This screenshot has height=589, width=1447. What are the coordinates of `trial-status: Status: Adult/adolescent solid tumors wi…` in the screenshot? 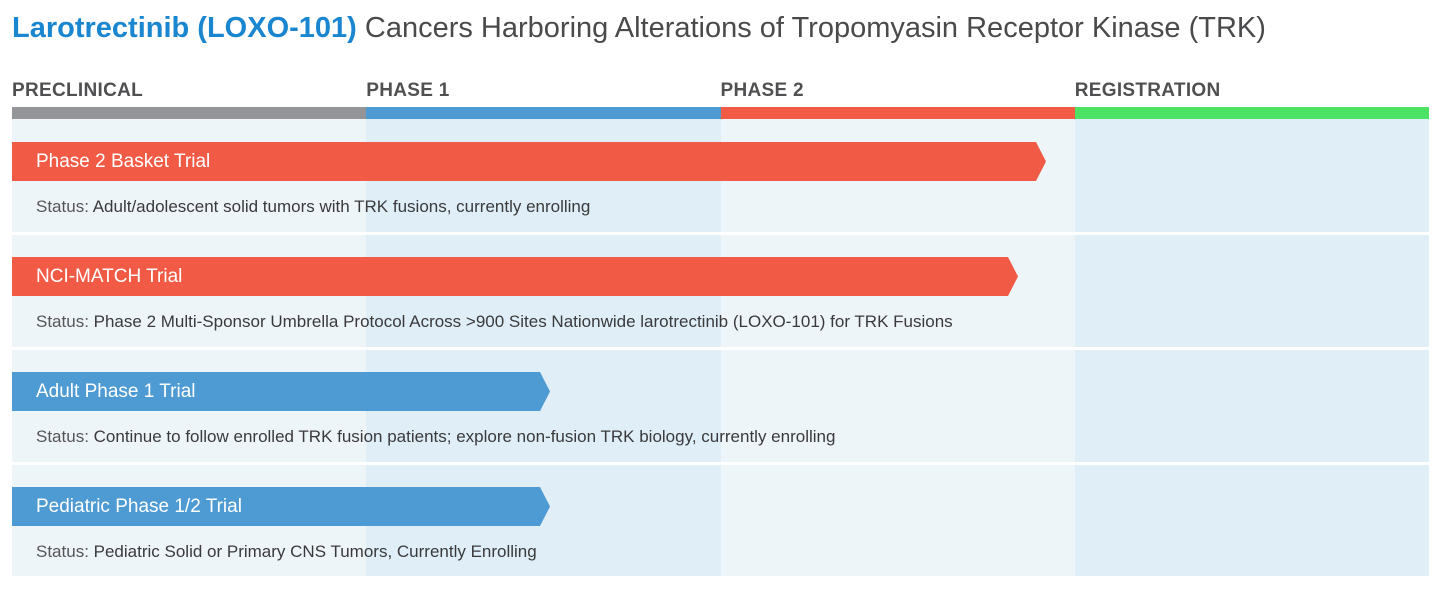 It's located at (313, 207).